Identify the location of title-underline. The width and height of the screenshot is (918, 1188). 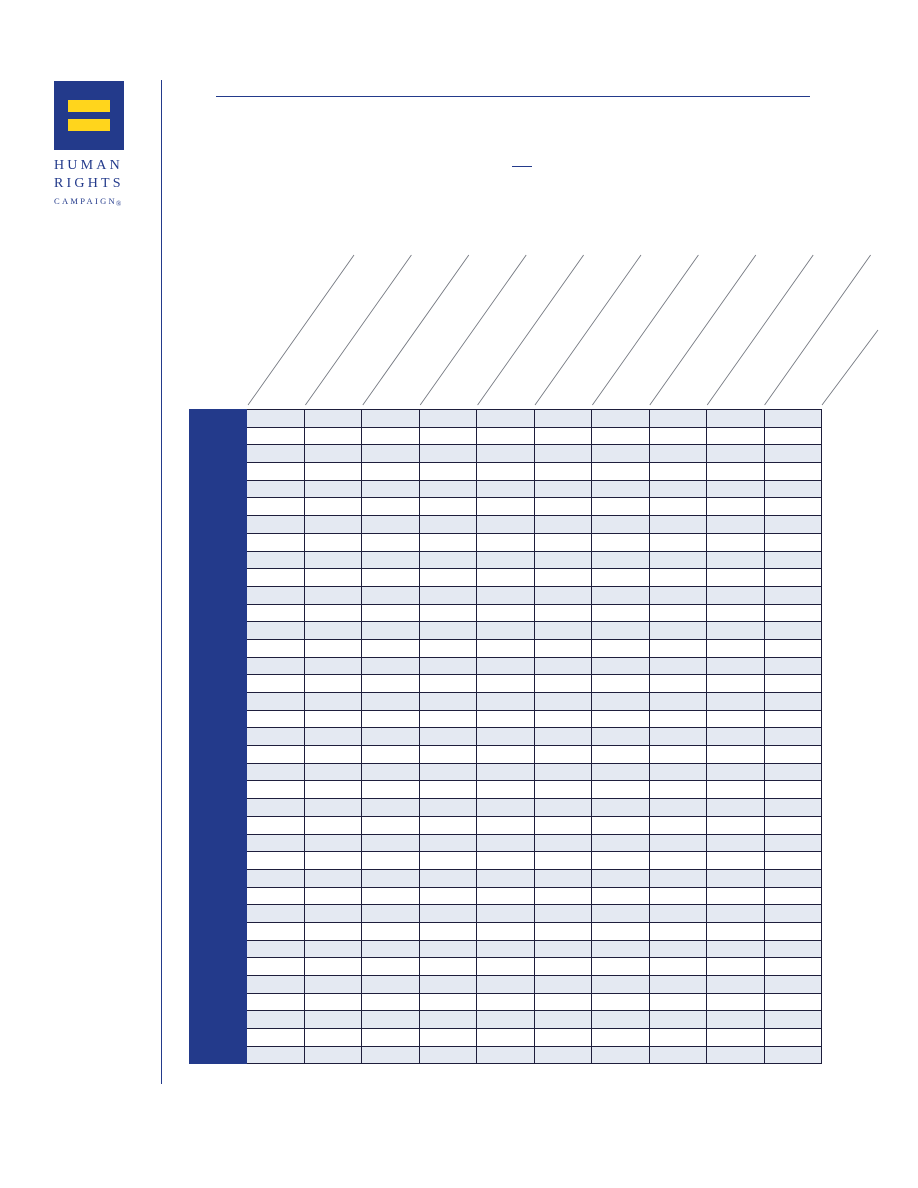
(522, 166).